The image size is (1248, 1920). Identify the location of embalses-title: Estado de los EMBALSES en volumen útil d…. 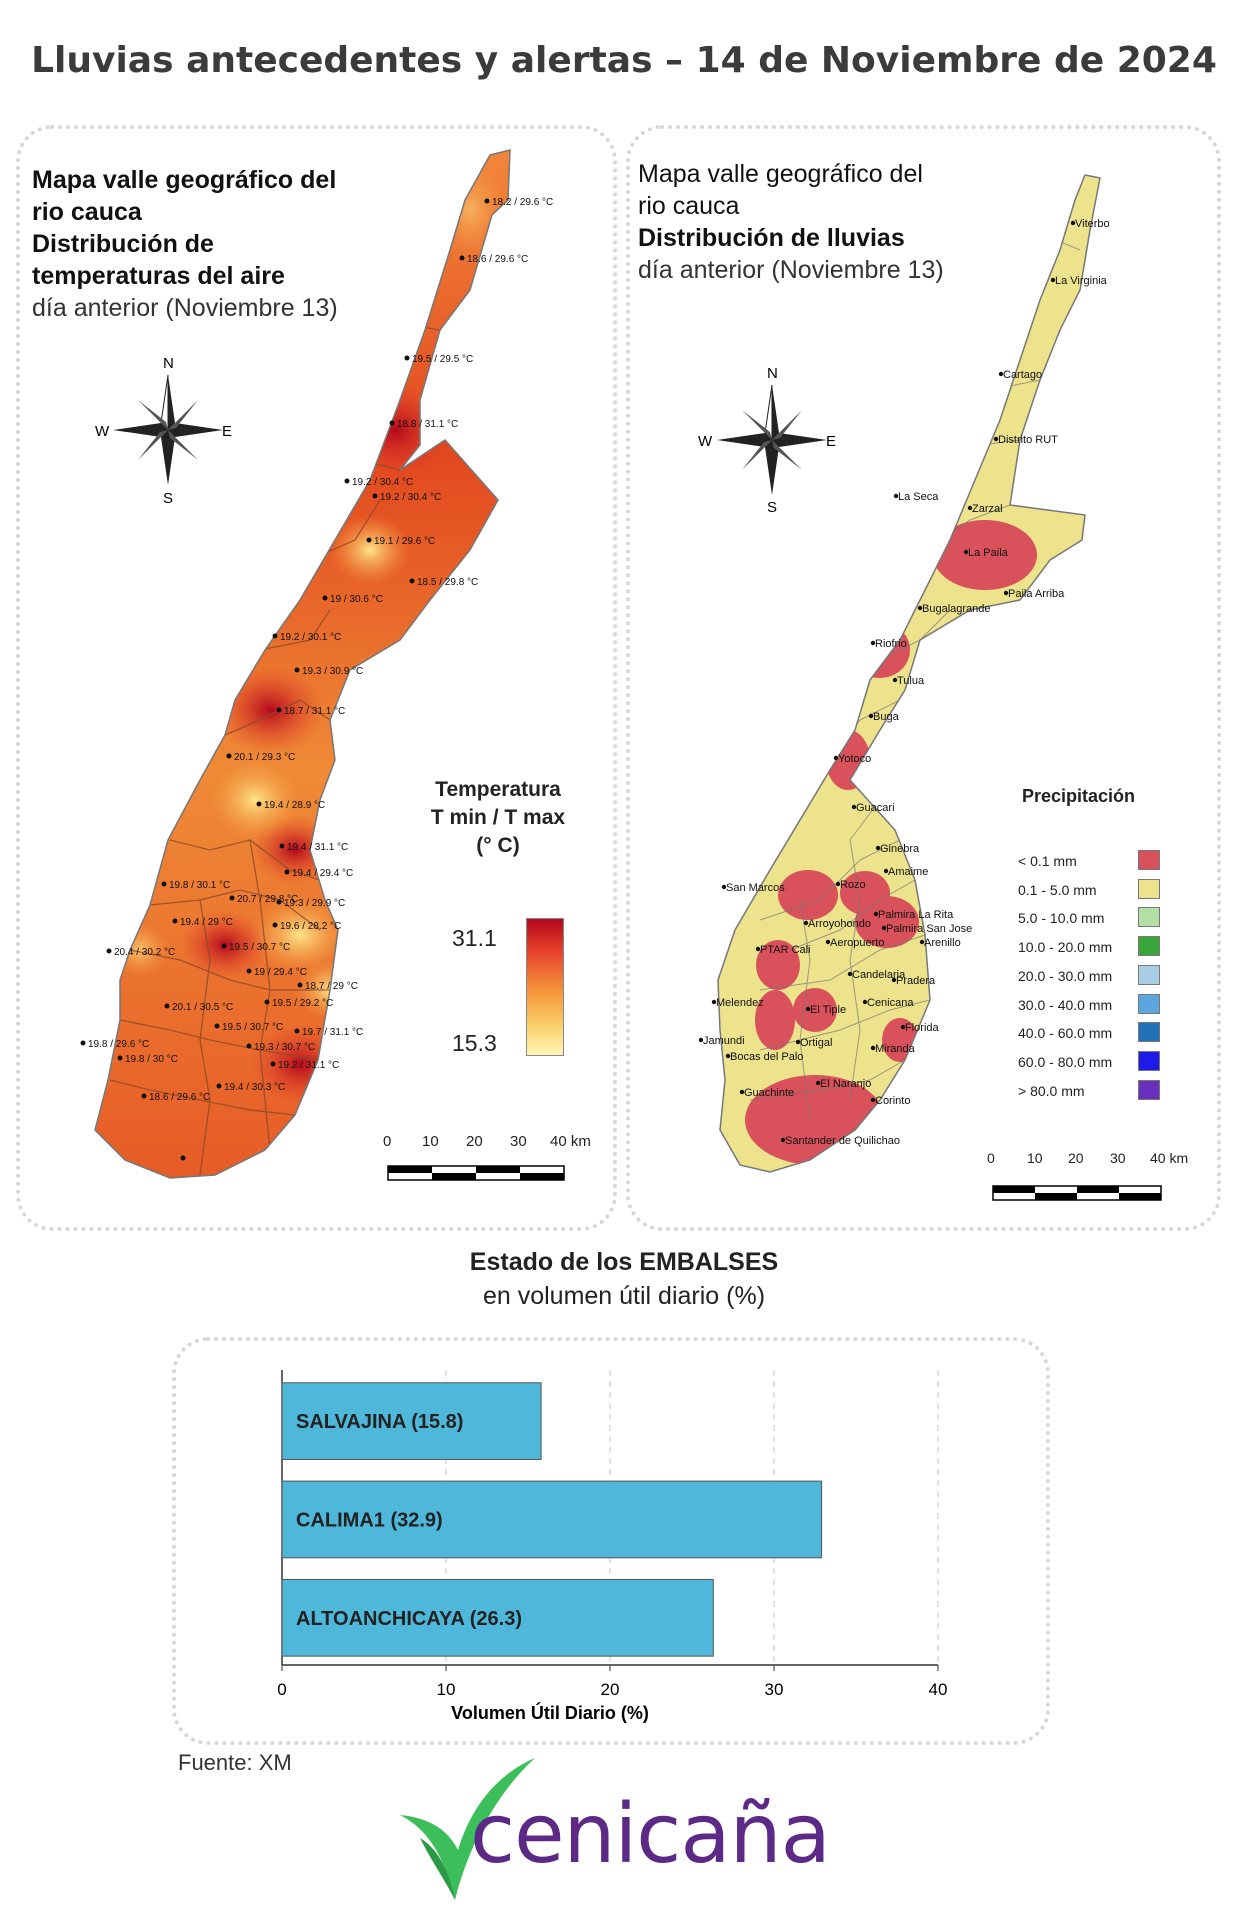
(624, 1279).